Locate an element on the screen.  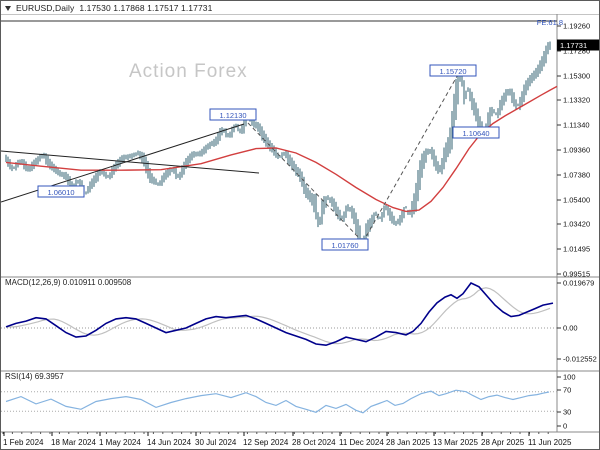
ohlc-quote-label: 1.17530 1.17868 1.17517 1.17731 is located at coordinates (146, 7).